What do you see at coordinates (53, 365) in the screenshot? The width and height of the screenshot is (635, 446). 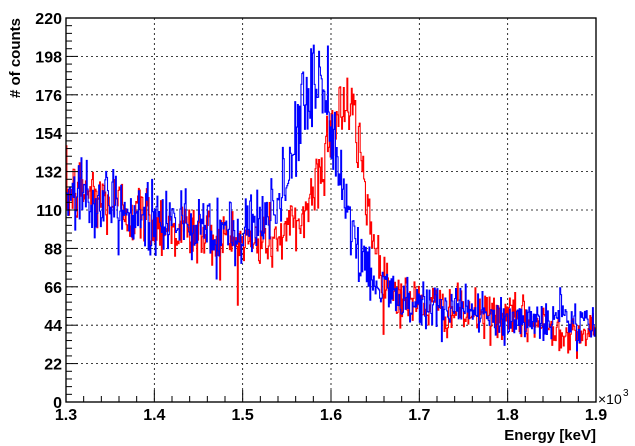 I see `y-tick-label: 22` at bounding box center [53, 365].